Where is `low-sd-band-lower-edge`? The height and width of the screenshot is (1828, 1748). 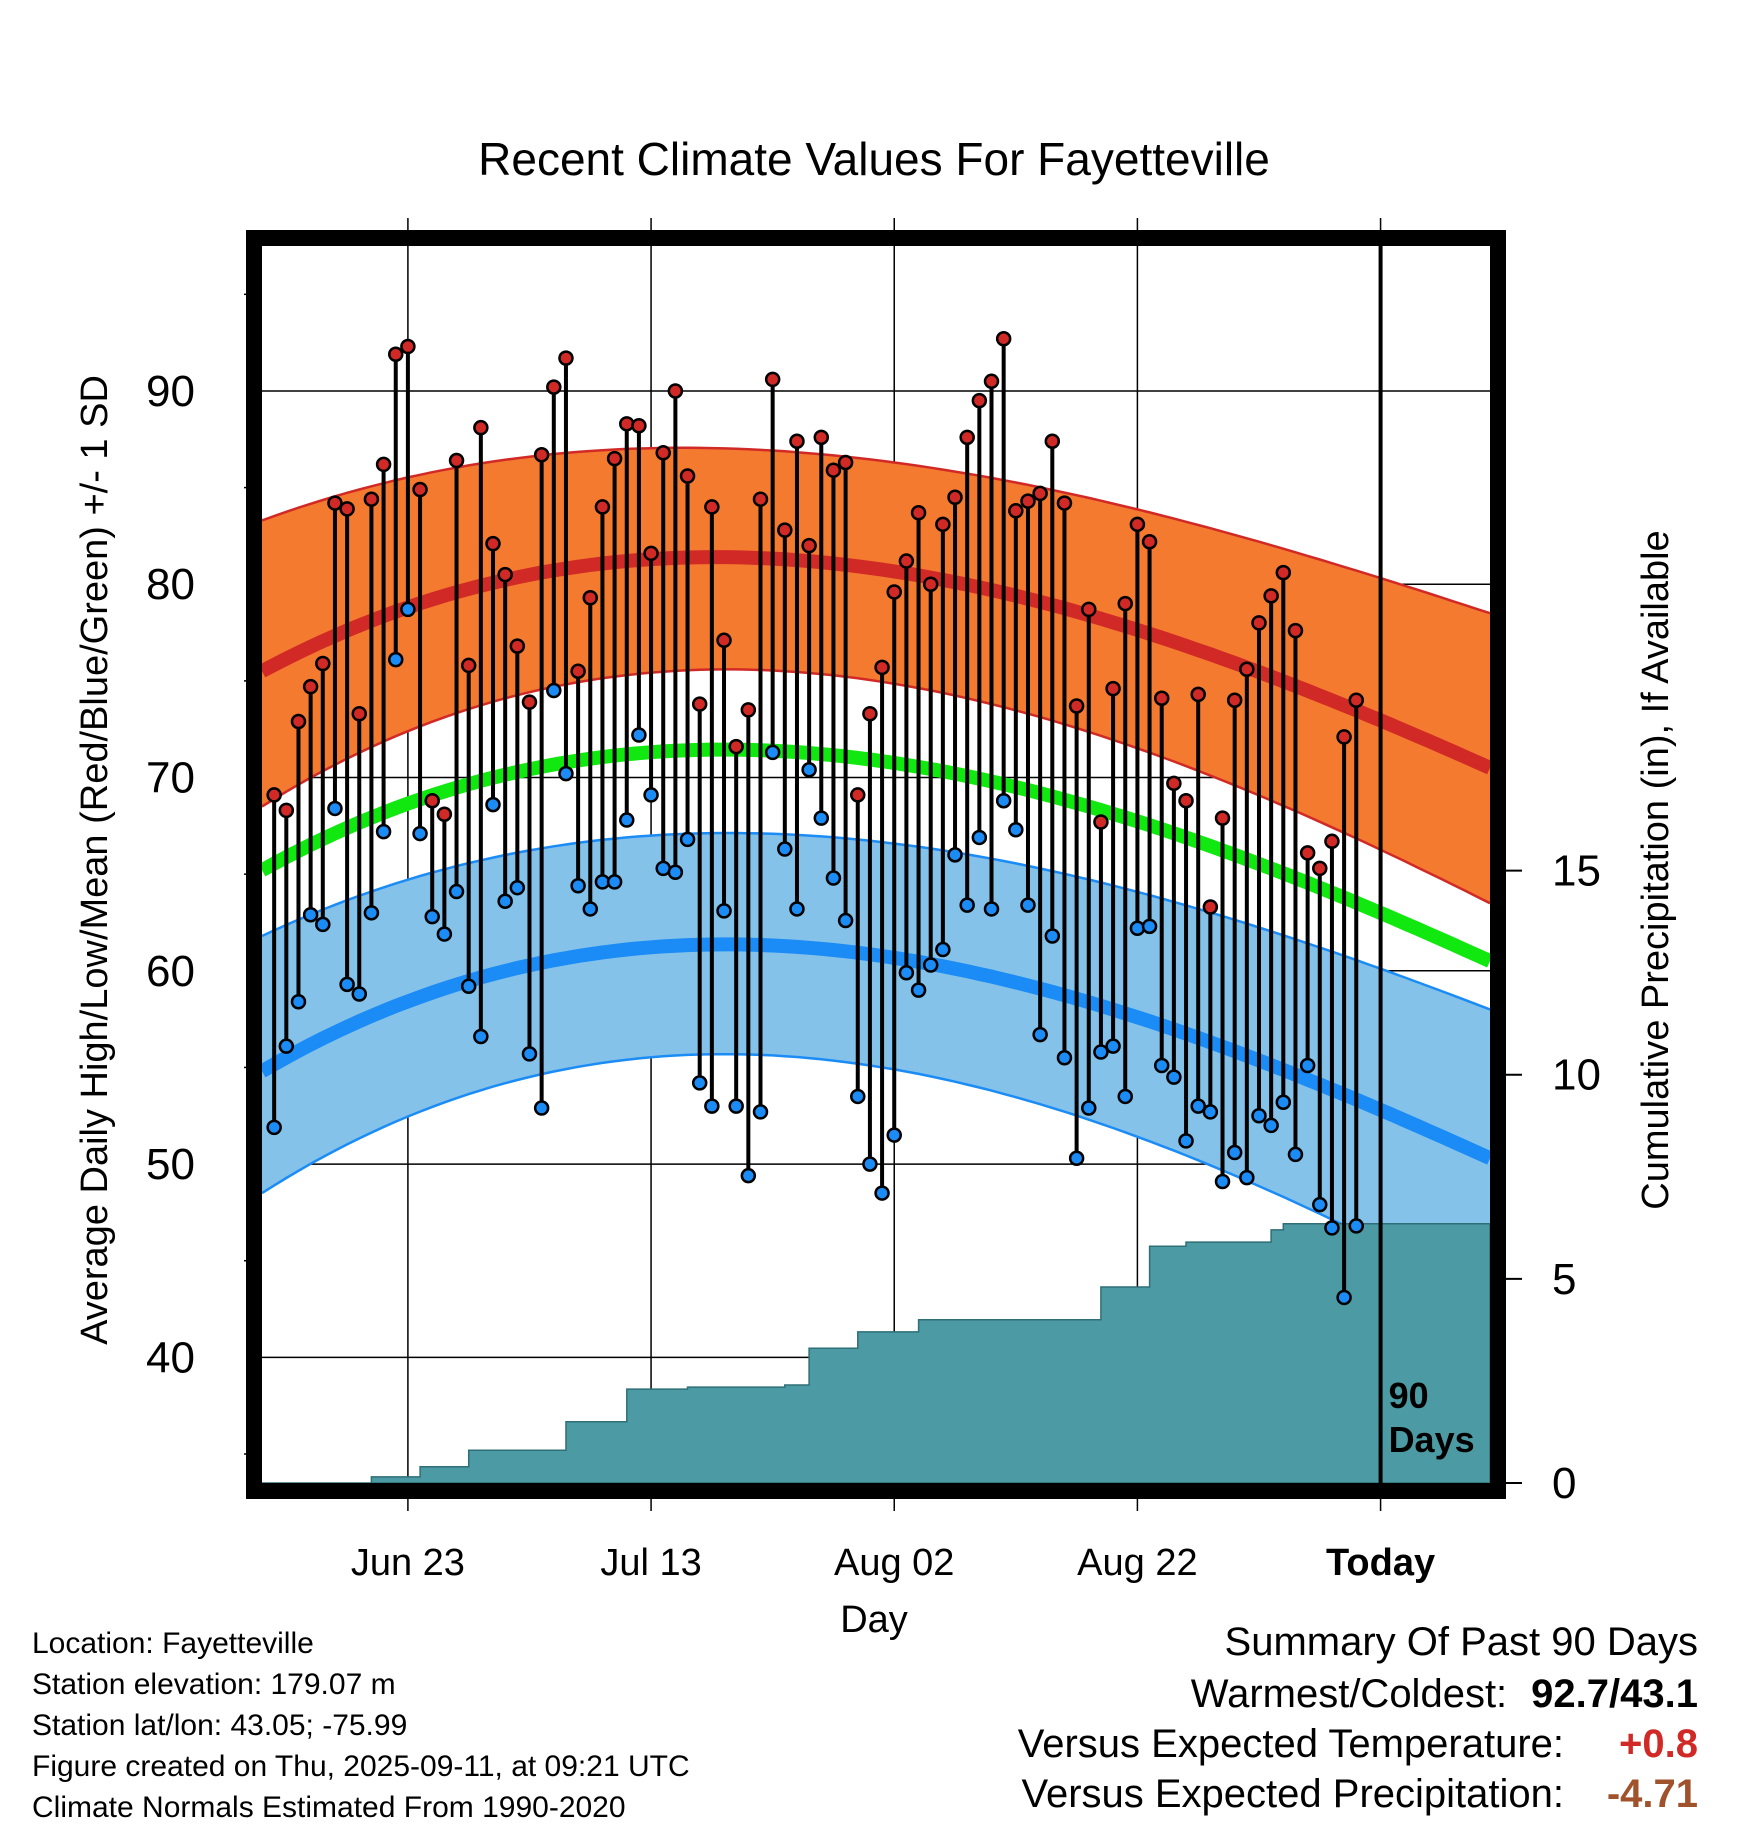
low-sd-band-lower-edge is located at coordinates (876, 1176).